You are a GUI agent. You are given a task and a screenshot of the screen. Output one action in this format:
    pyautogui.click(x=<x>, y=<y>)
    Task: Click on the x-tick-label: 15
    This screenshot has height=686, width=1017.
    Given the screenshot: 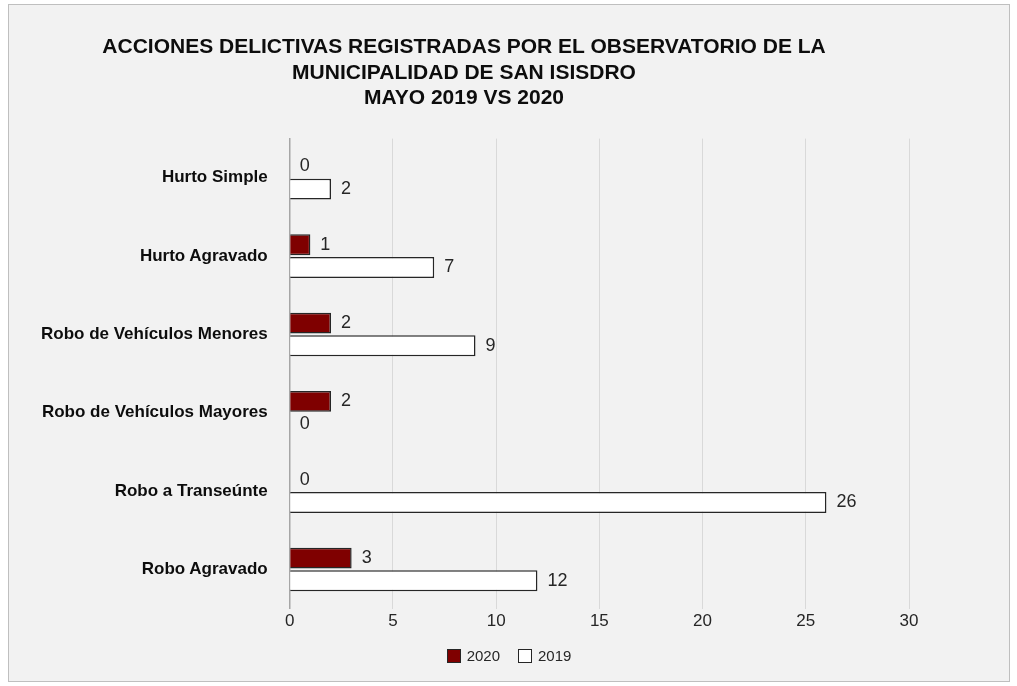 What is the action you would take?
    pyautogui.click(x=599, y=621)
    